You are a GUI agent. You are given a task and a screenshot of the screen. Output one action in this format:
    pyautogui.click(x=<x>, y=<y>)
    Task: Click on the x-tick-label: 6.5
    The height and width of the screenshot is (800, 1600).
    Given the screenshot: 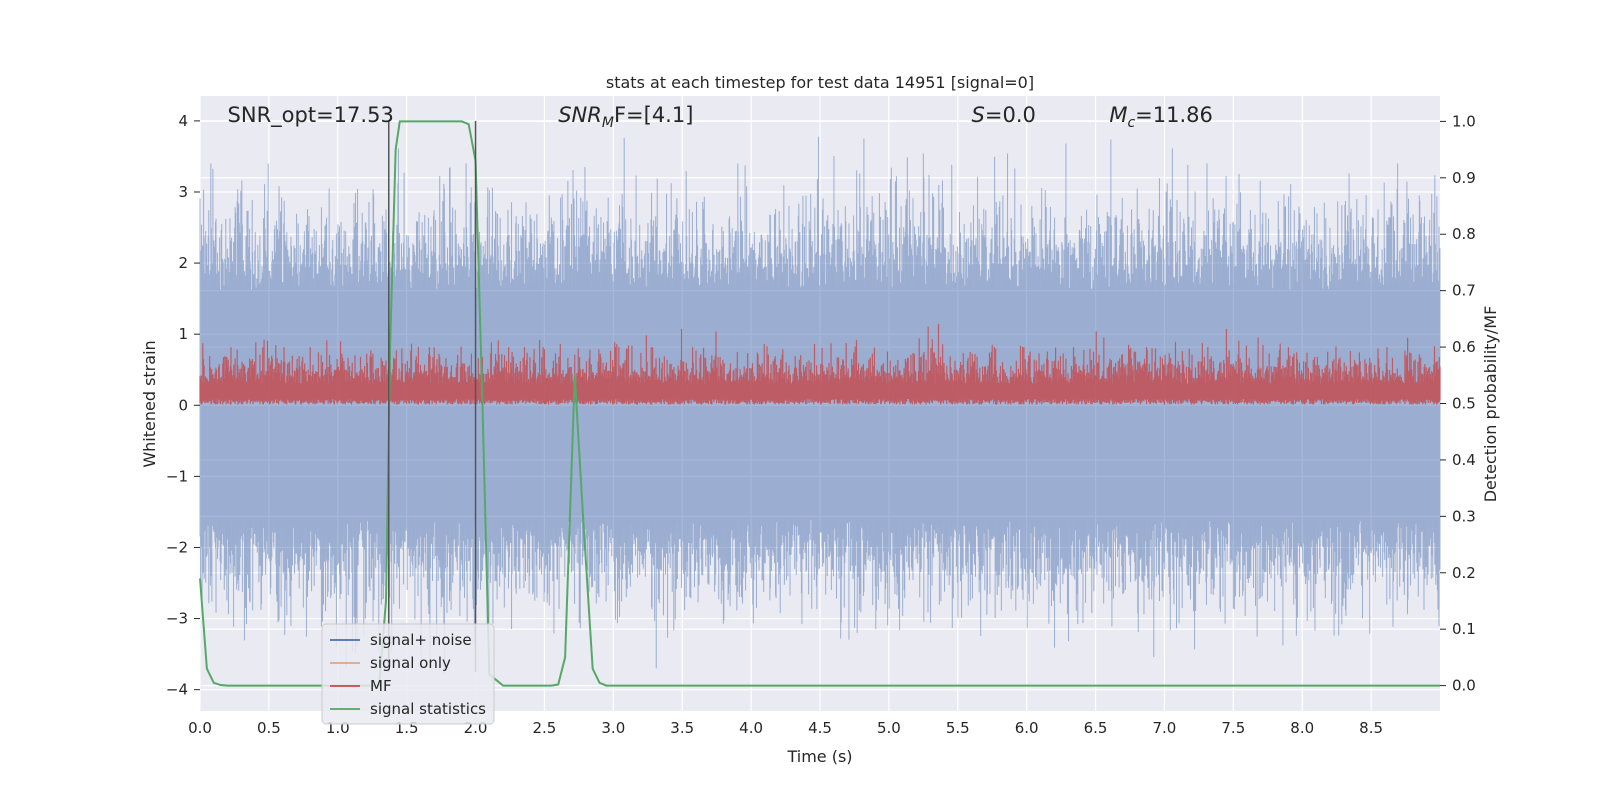 What is the action you would take?
    pyautogui.click(x=1096, y=728)
    